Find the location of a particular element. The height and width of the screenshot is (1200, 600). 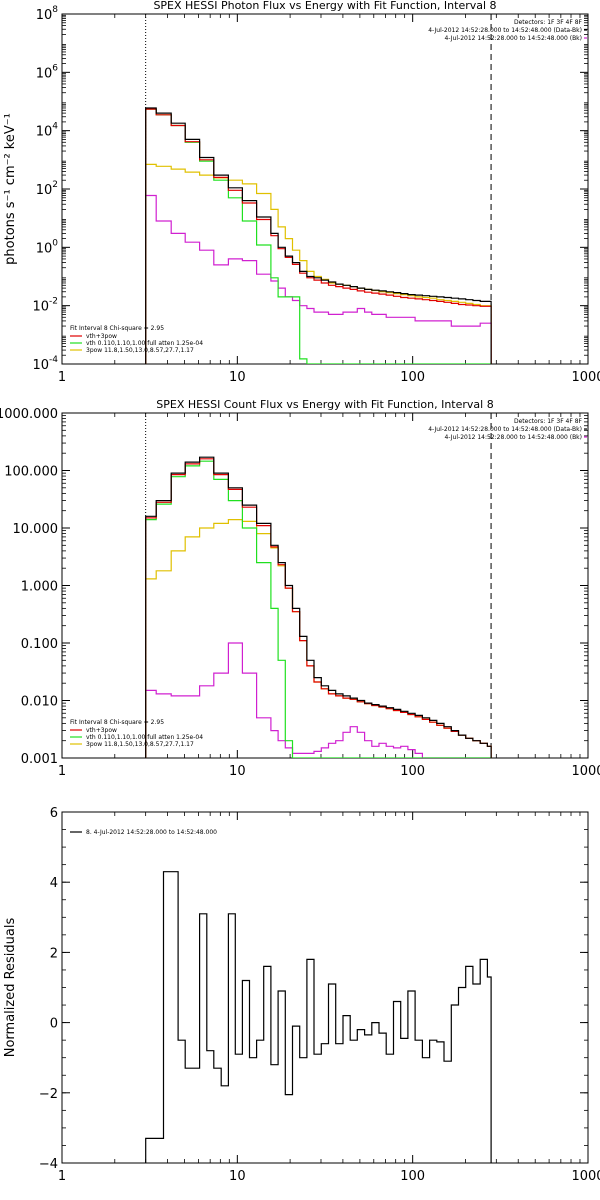

y-tick-label: 10⁸ is located at coordinates (47, 14).